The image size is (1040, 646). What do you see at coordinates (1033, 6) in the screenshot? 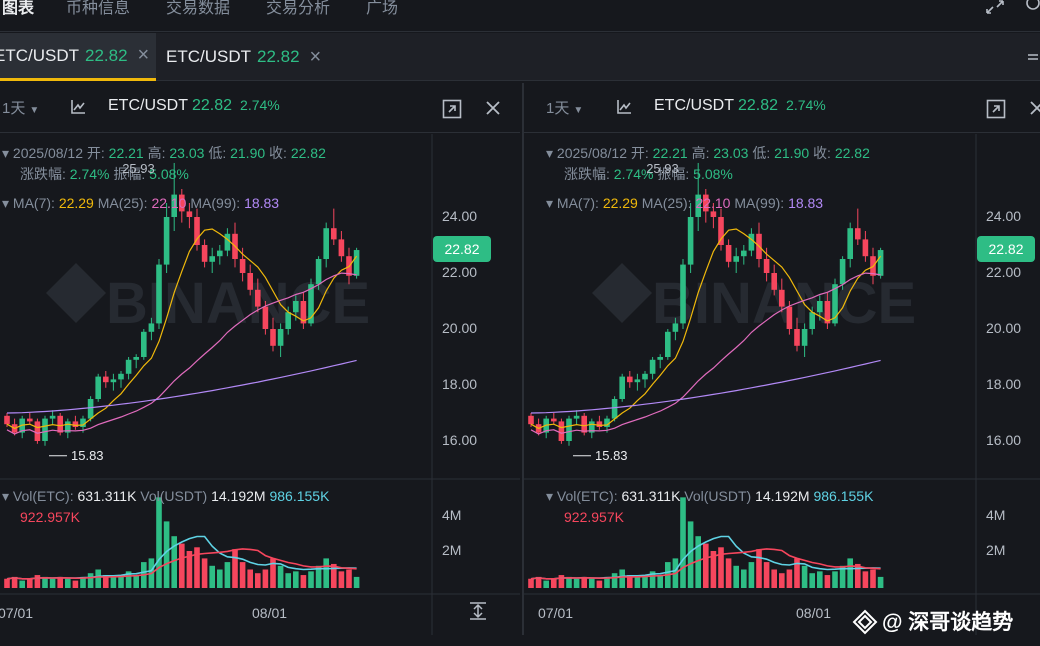
I see `more-icon` at bounding box center [1033, 6].